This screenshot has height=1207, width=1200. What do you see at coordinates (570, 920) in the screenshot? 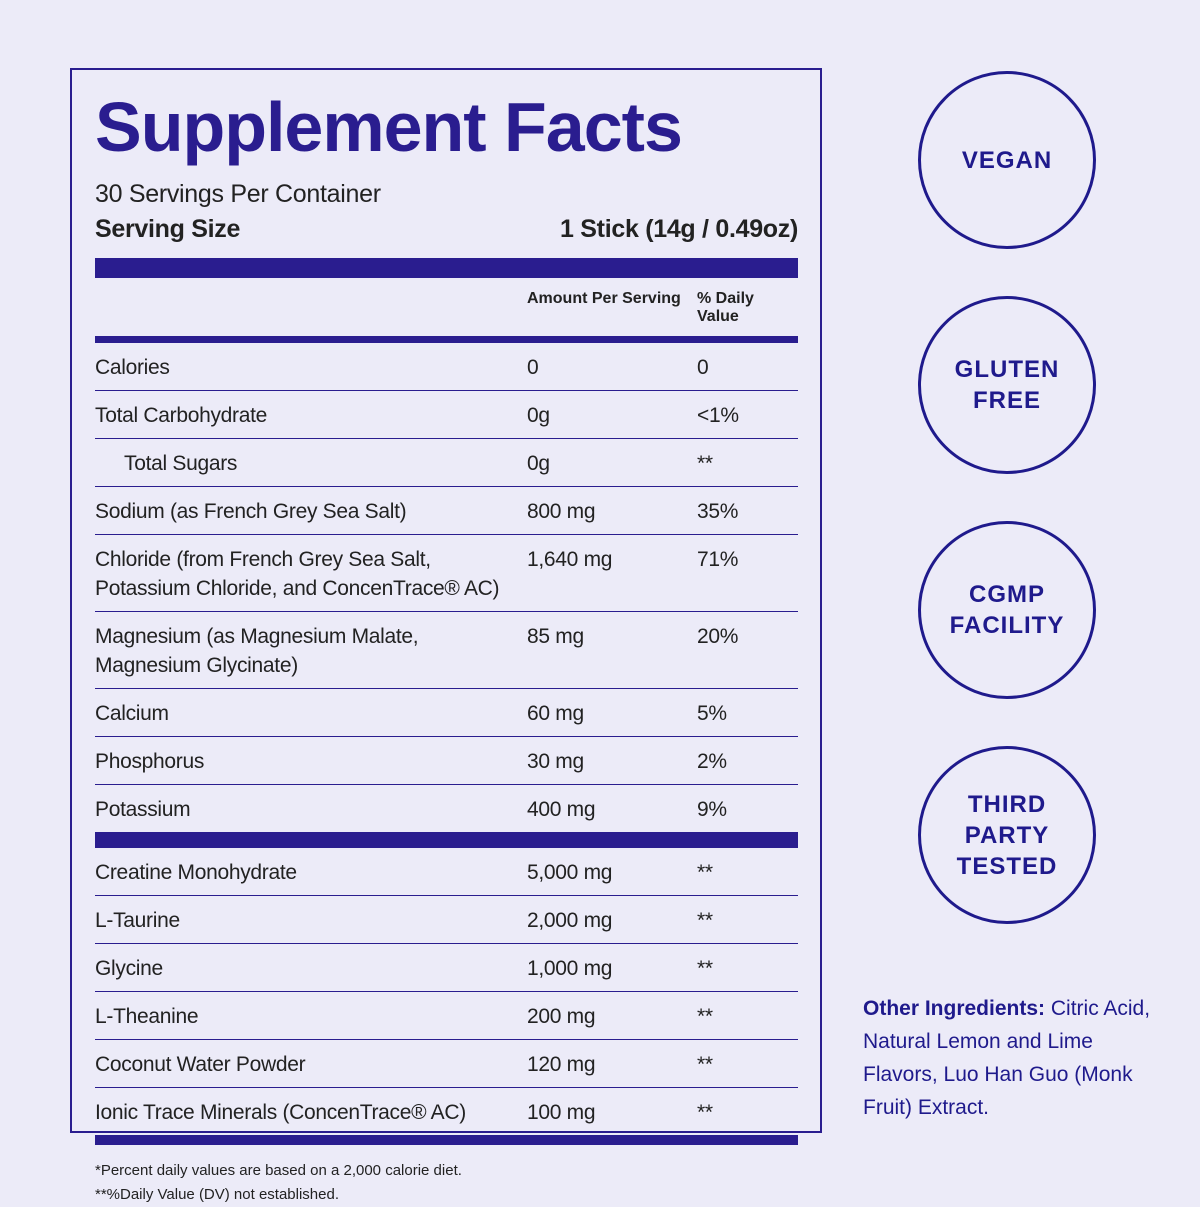
I see `amount: 2,000 mg` at bounding box center [570, 920].